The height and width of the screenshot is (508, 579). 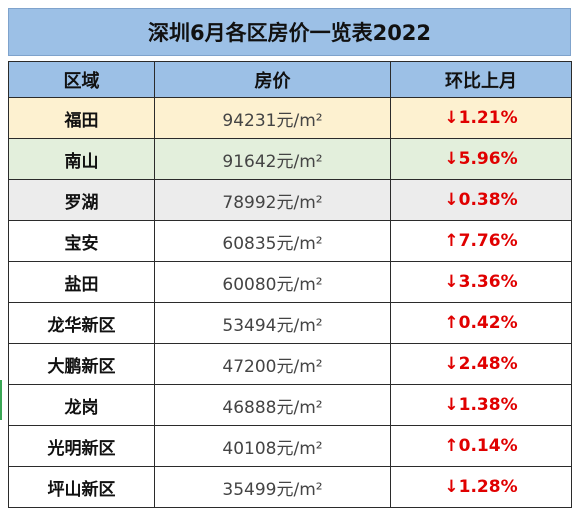 I want to click on change-cell: ↓1.28%, so click(x=481, y=487).